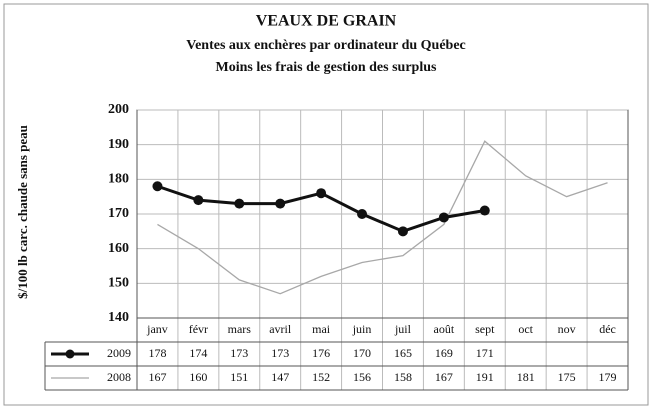 The image size is (653, 410). Describe the element at coordinates (118, 283) in the screenshot. I see `y-tick-label: 150` at that location.